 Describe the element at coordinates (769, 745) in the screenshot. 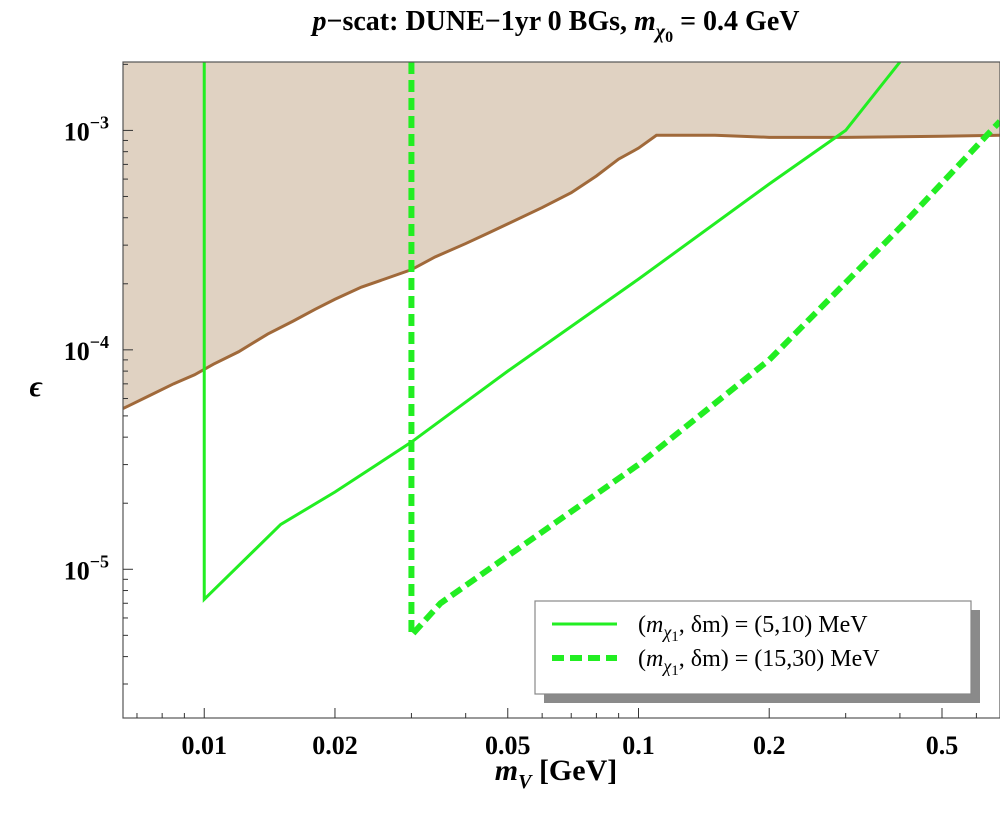

I see `x-tick-label: 0.2` at that location.